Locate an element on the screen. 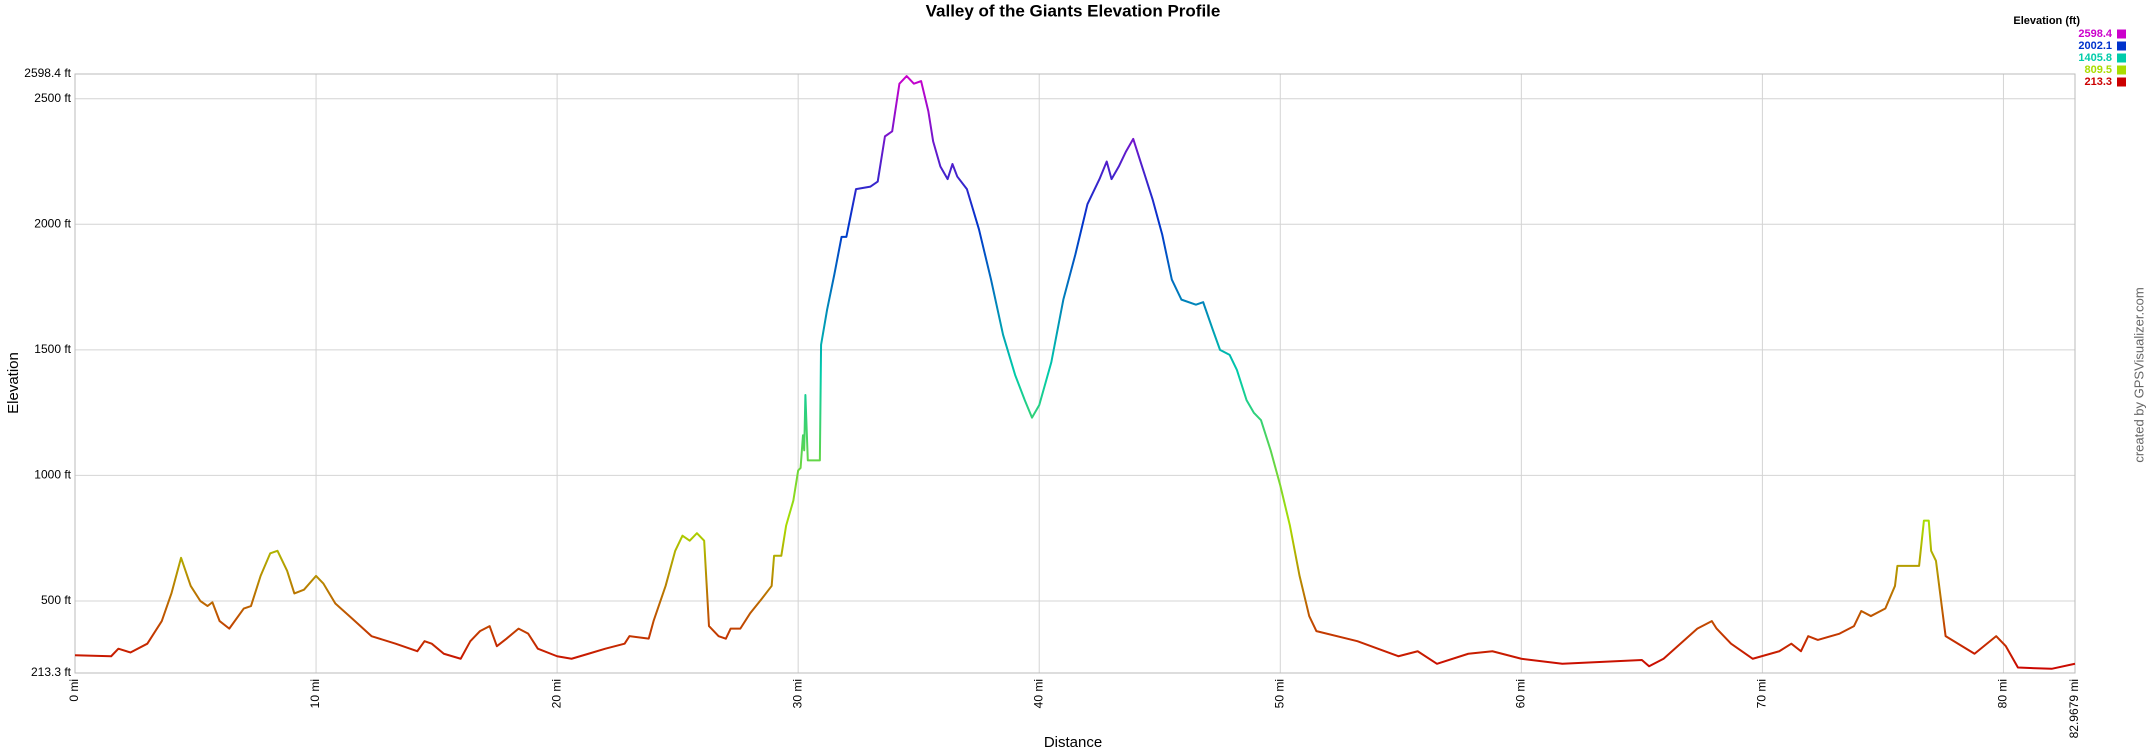 This screenshot has width=2150, height=750. legend-label: 2598.4 is located at coordinates (2095, 34).